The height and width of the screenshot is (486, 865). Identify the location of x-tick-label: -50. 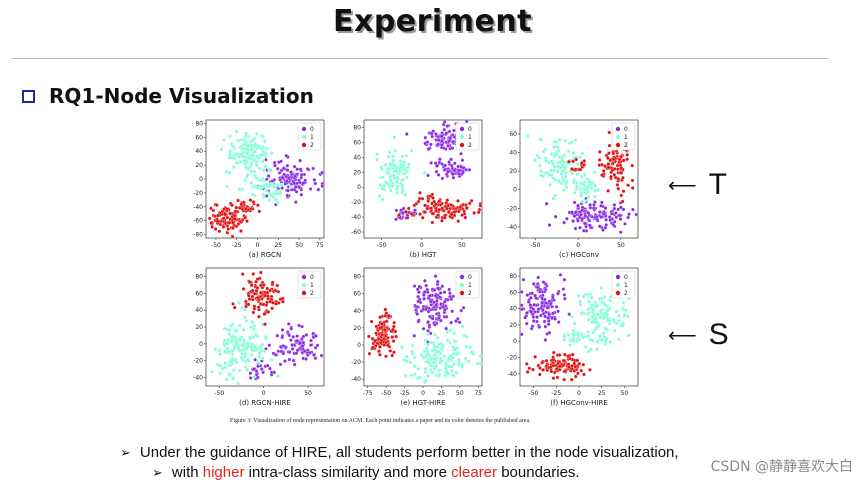
(382, 245).